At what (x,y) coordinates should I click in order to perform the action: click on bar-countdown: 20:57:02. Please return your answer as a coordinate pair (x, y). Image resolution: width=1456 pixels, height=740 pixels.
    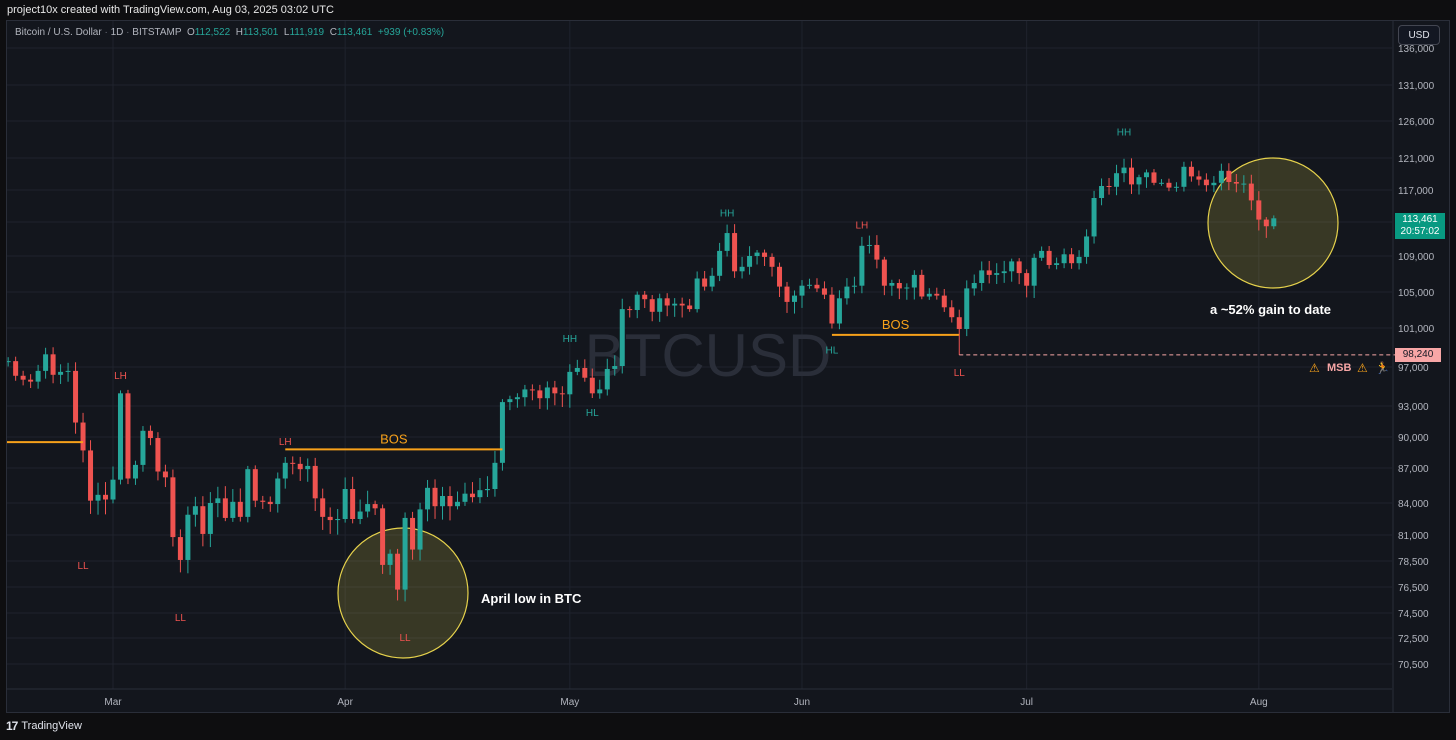
    Looking at the image, I should click on (1420, 231).